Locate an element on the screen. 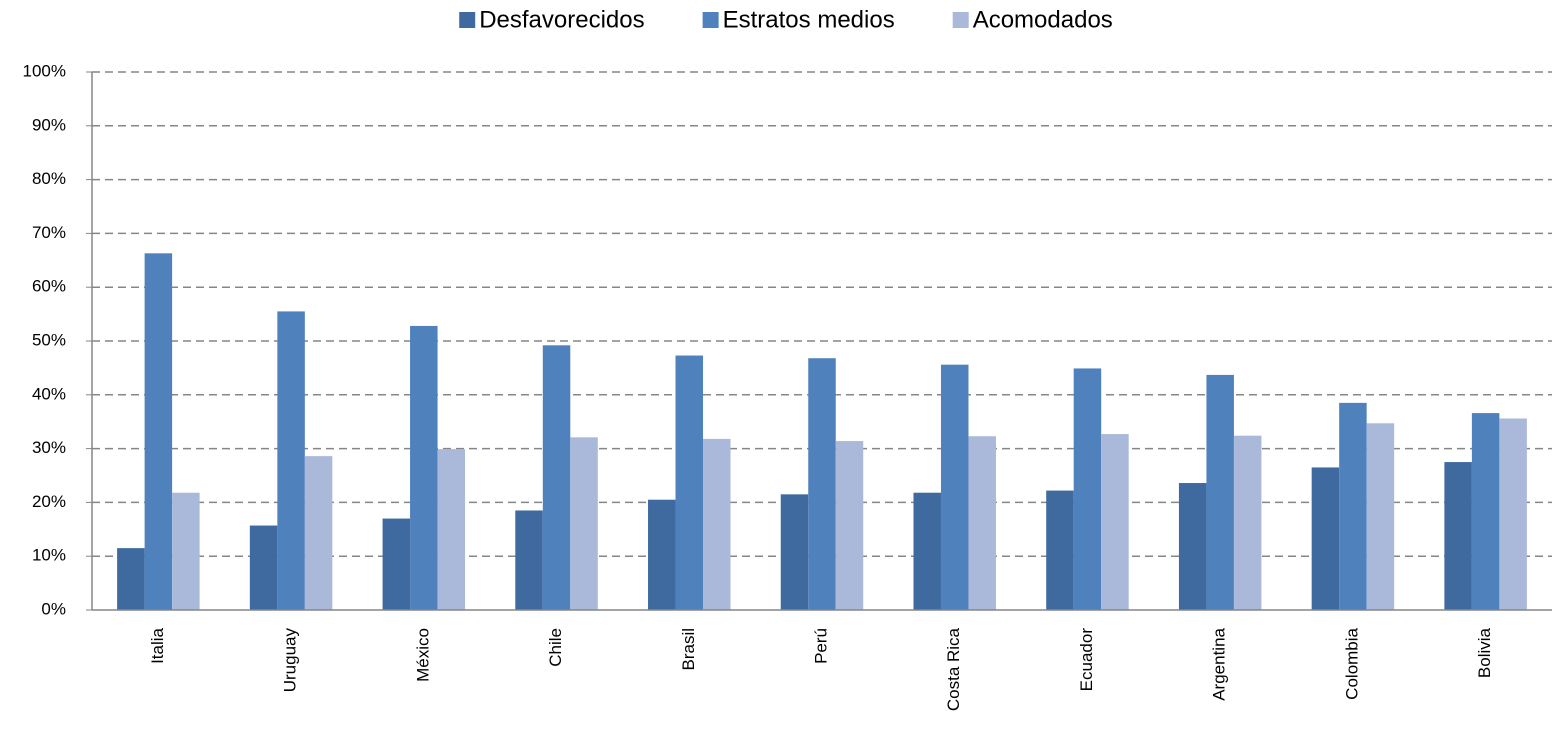 The width and height of the screenshot is (1556, 732). y-tick-label: 90% is located at coordinates (49, 124).